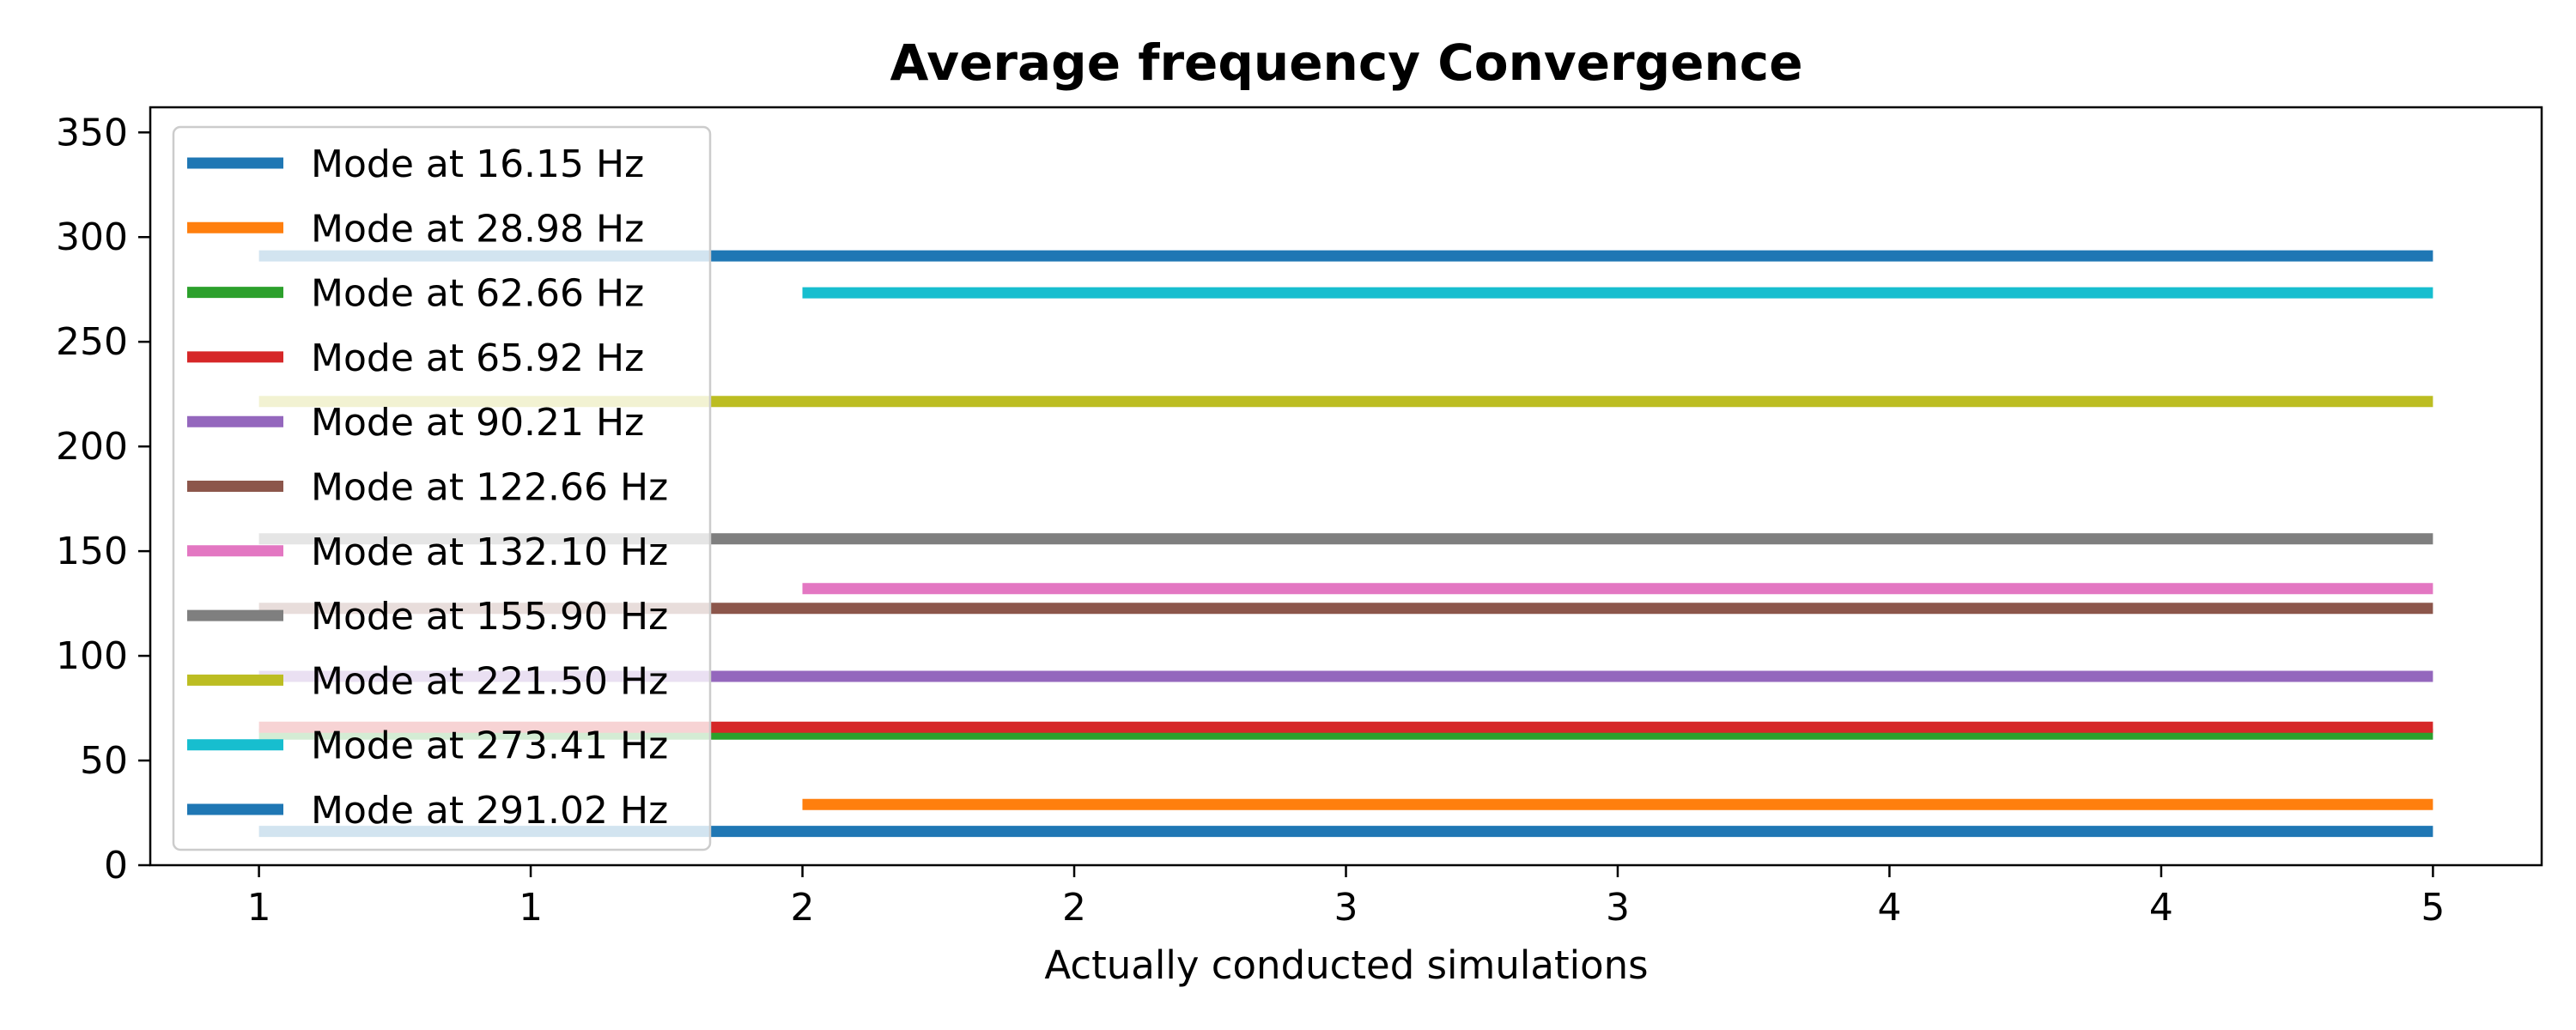  I want to click on y-tick-label: 250, so click(92, 342).